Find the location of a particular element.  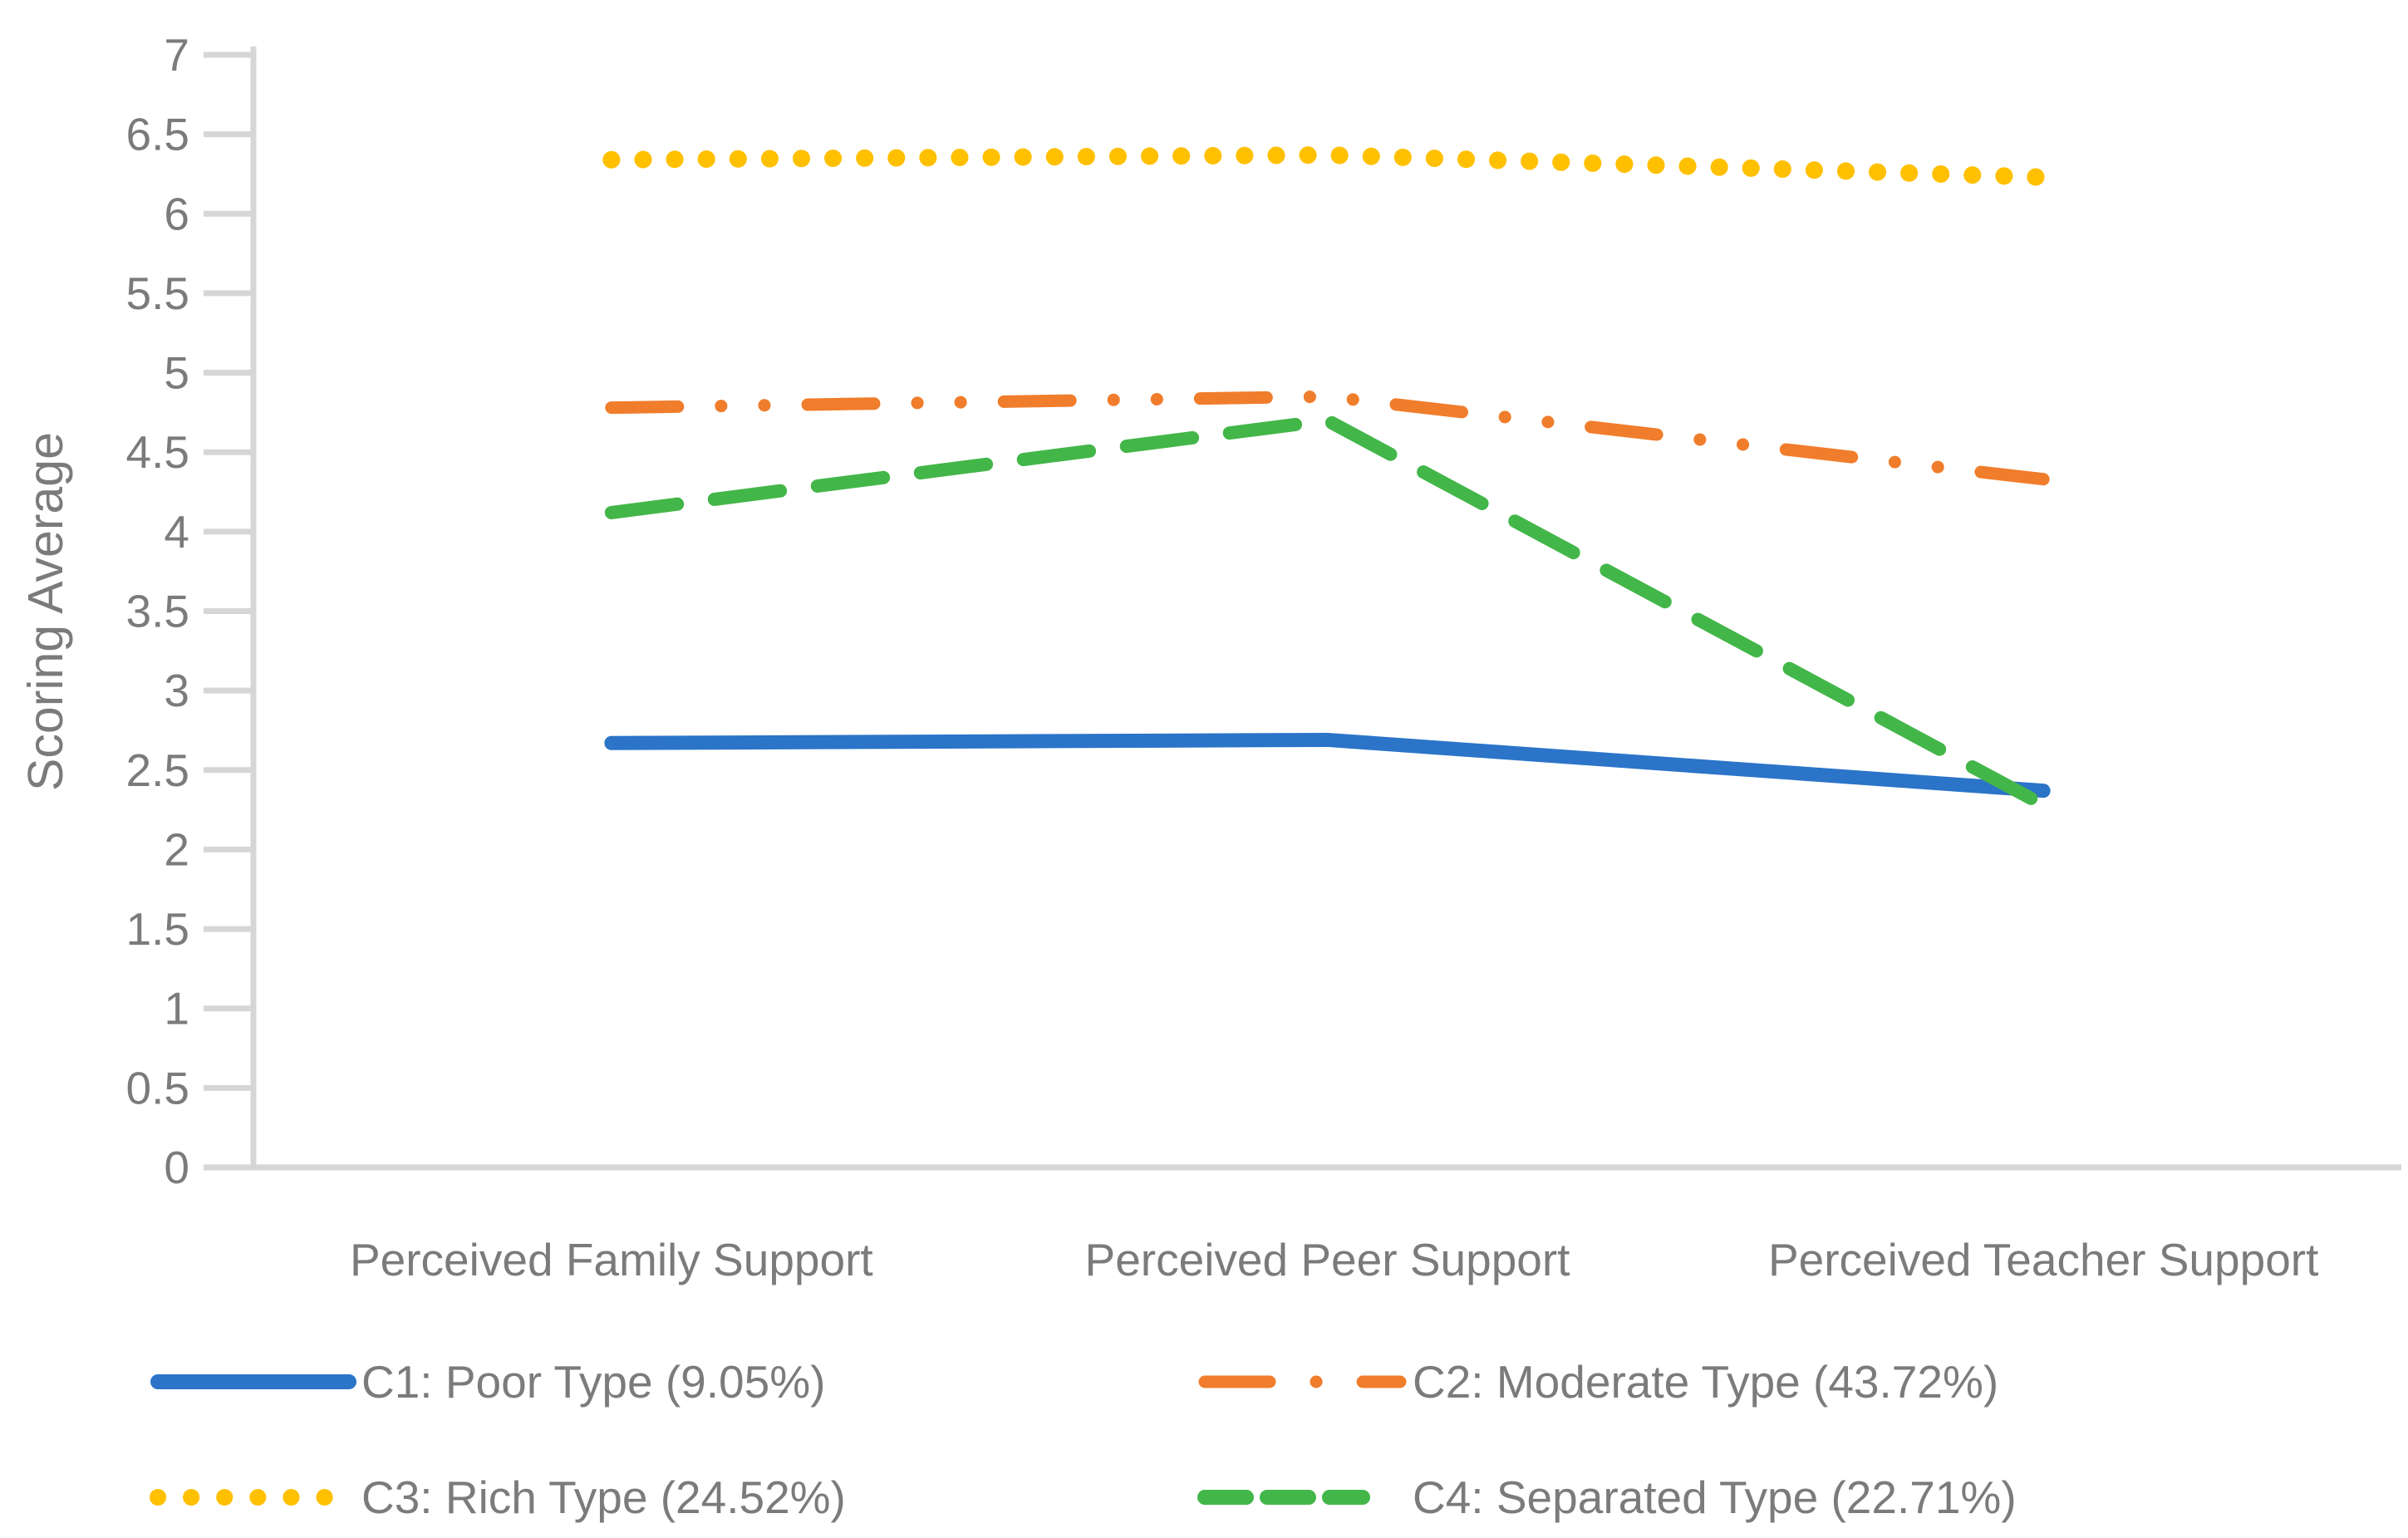

x-category-label: Perceived Teacher Support is located at coordinates (2043, 1259).